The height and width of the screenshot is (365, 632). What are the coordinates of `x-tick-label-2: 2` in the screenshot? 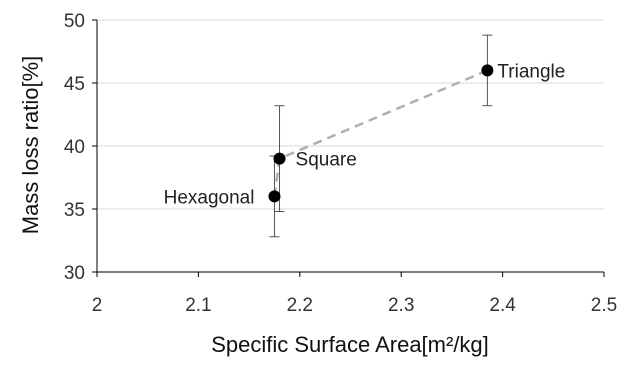 It's located at (97, 305).